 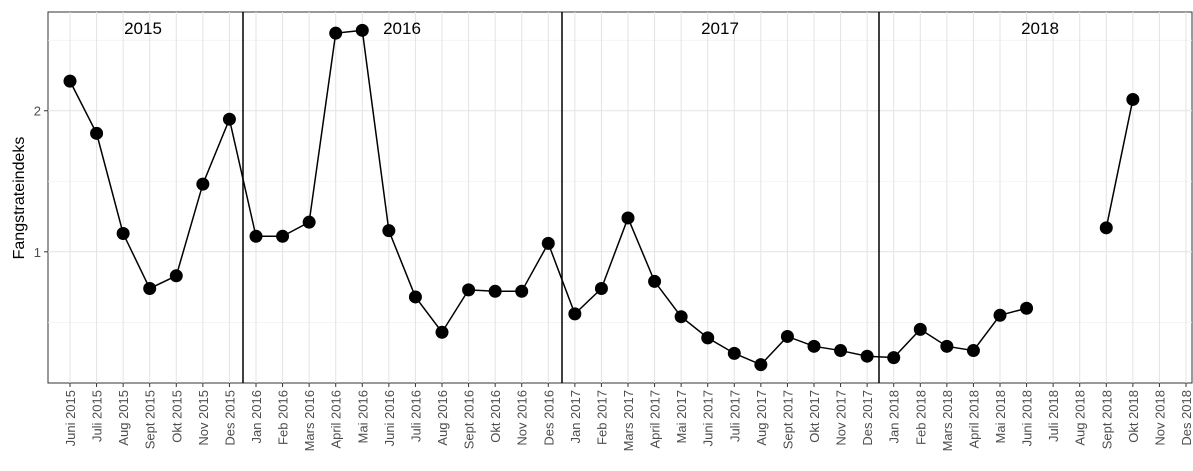 What do you see at coordinates (229, 418) in the screenshot?
I see `x-tick-label: Des 2015` at bounding box center [229, 418].